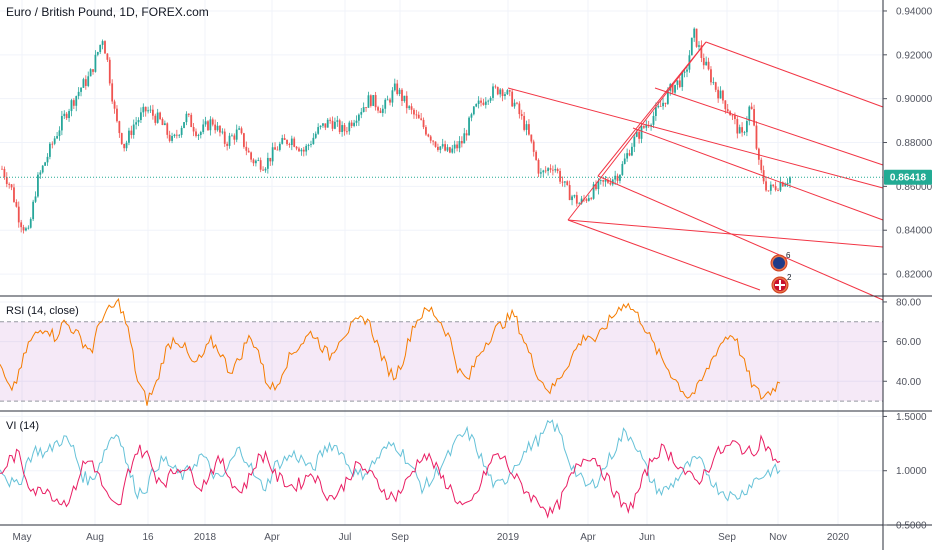 This screenshot has height=555, width=932. Describe the element at coordinates (914, 11) in the screenshot. I see `price-tick-label: 0.94000` at that location.